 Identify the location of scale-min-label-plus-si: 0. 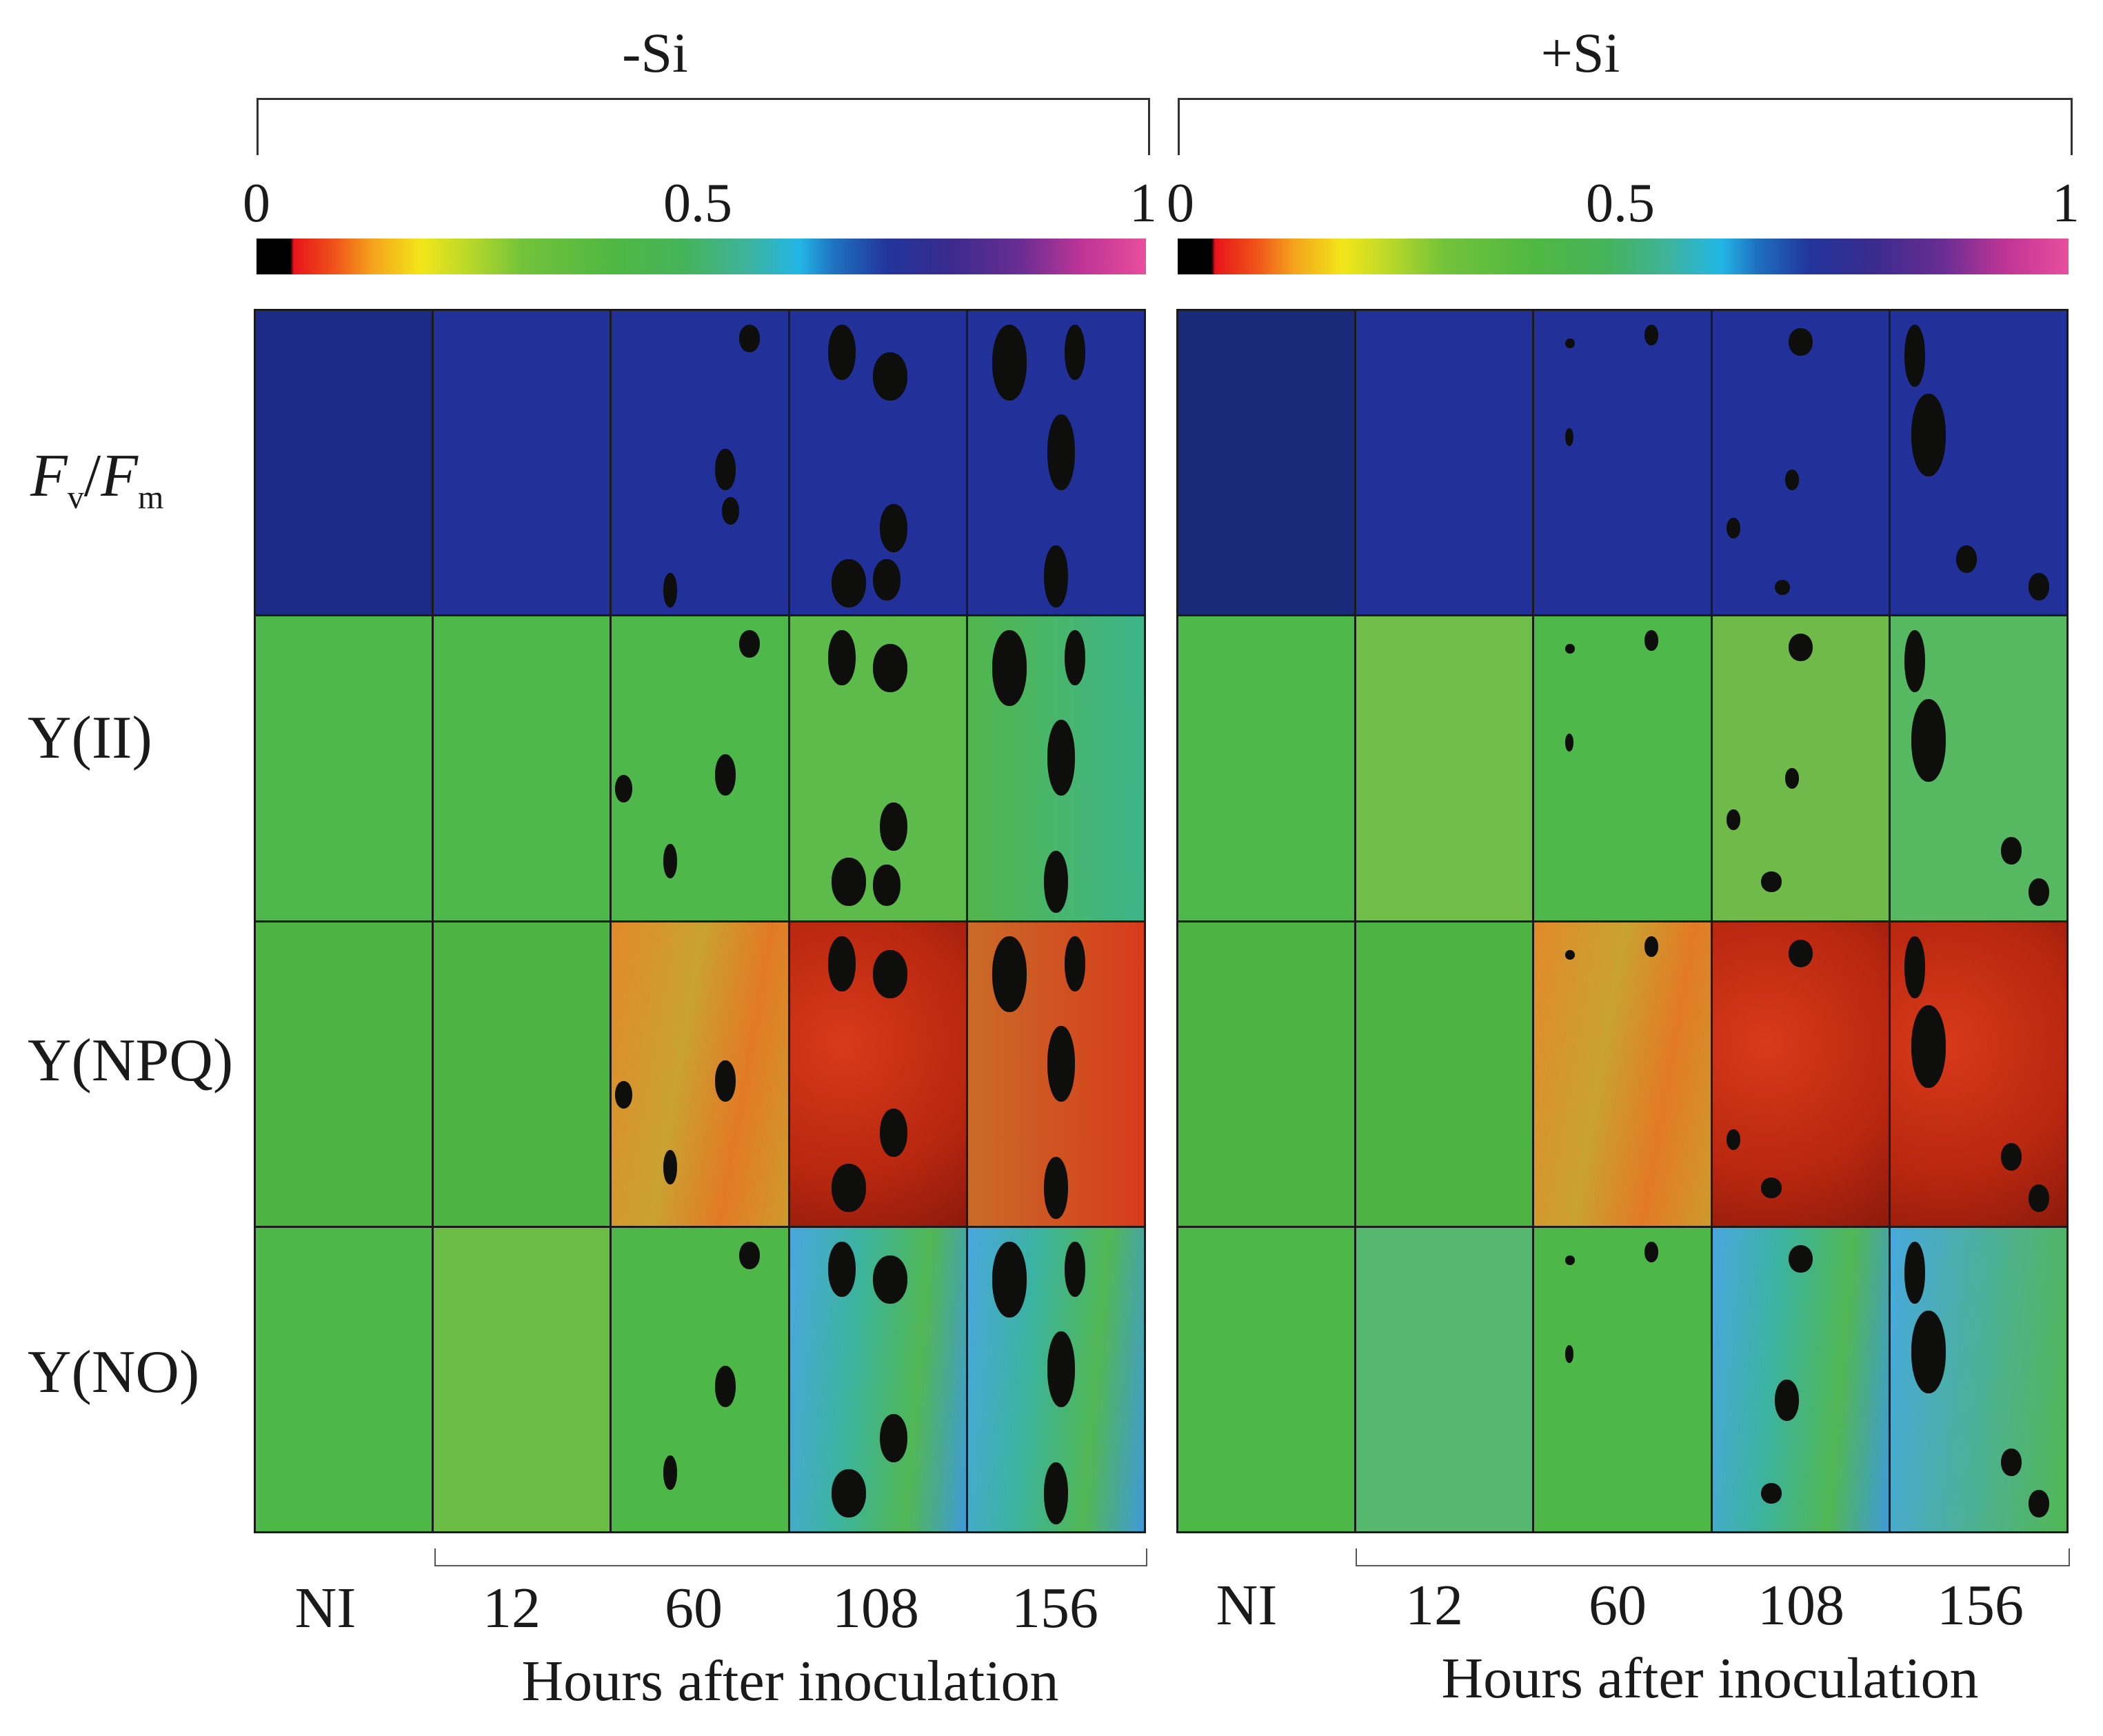
(1180, 204).